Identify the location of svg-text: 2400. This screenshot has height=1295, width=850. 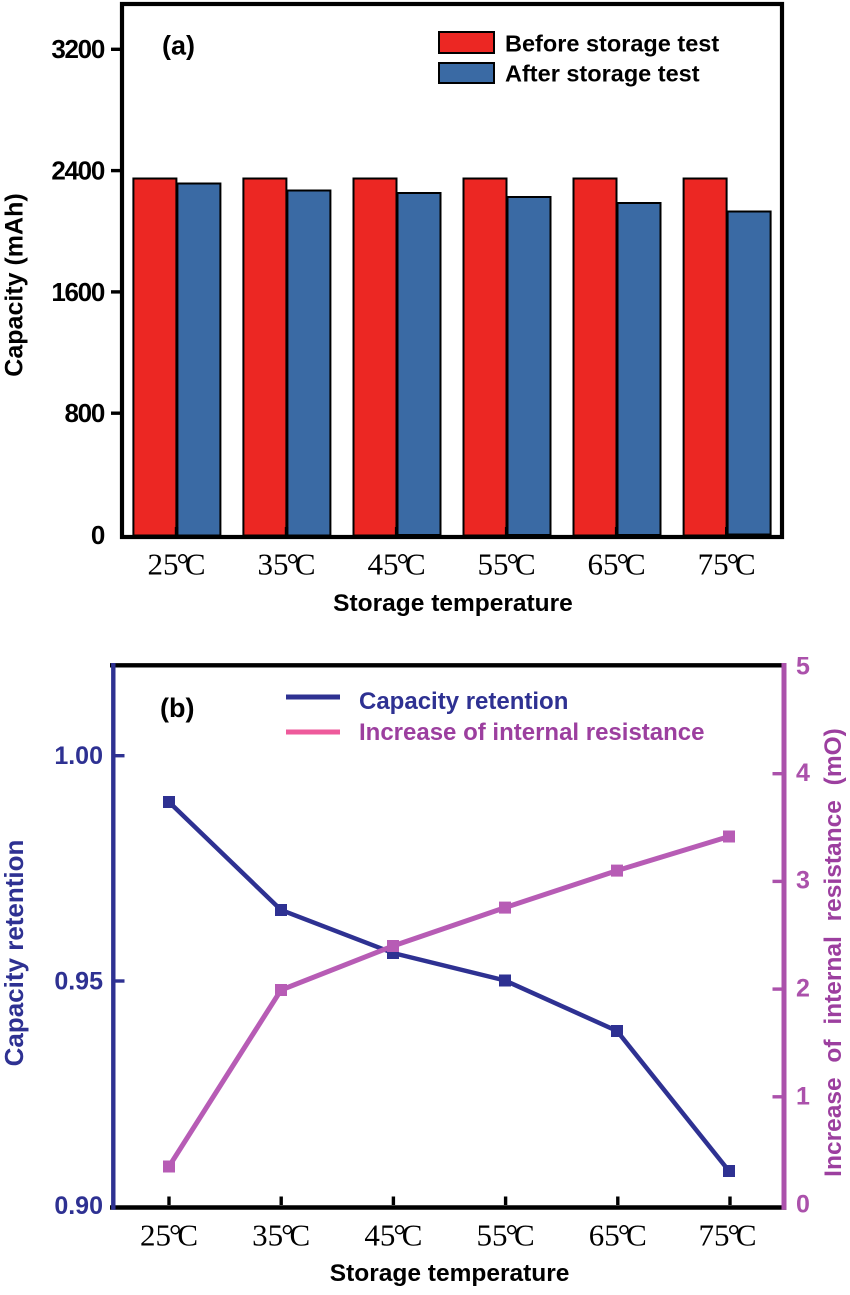
(77, 171).